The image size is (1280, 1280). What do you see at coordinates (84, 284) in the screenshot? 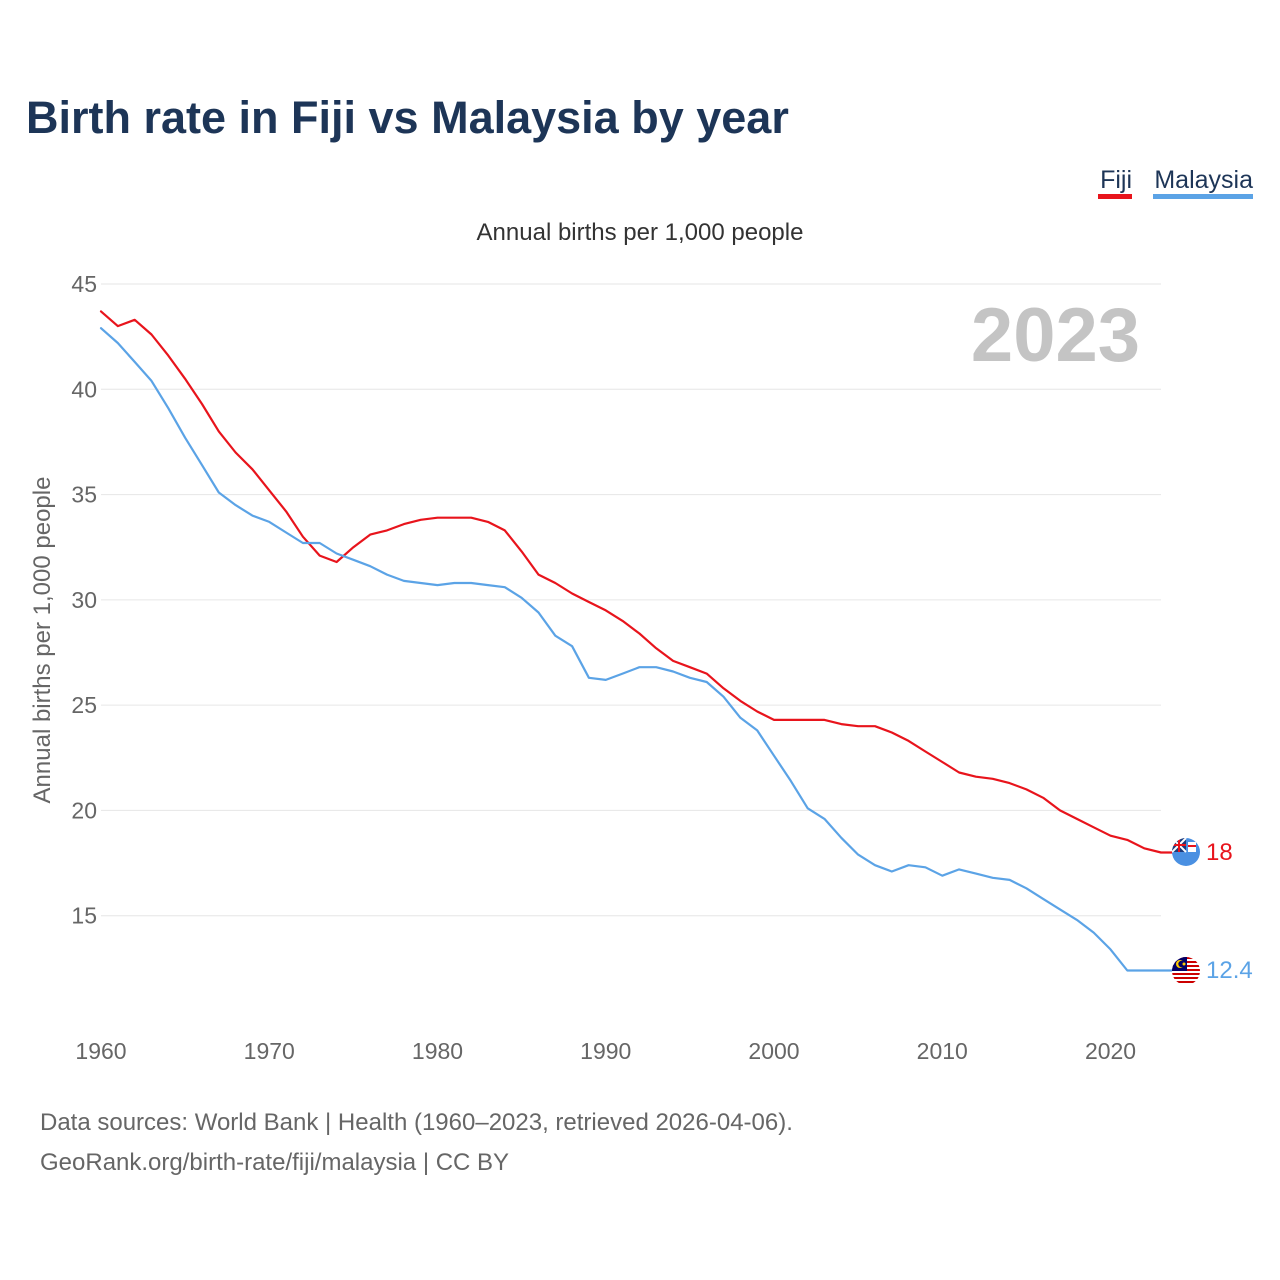
I see `y-tick-label: 45` at bounding box center [84, 284].